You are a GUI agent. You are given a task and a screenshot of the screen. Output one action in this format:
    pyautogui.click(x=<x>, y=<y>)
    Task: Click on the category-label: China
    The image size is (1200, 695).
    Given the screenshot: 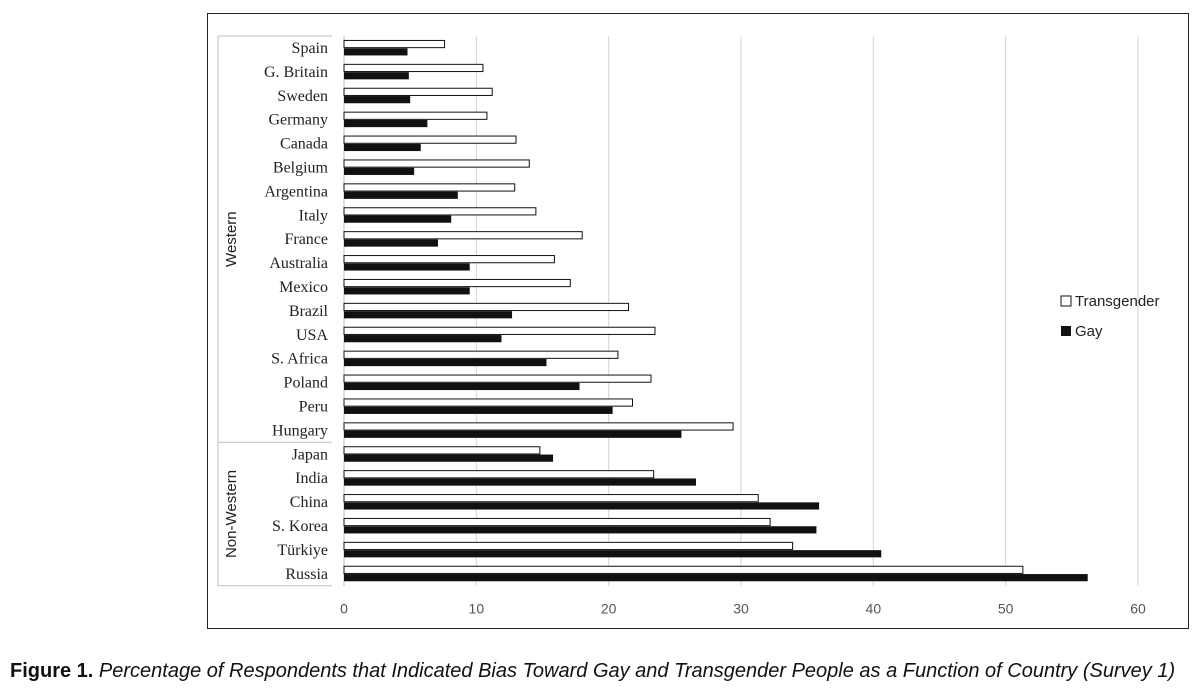 What is the action you would take?
    pyautogui.click(x=309, y=502)
    